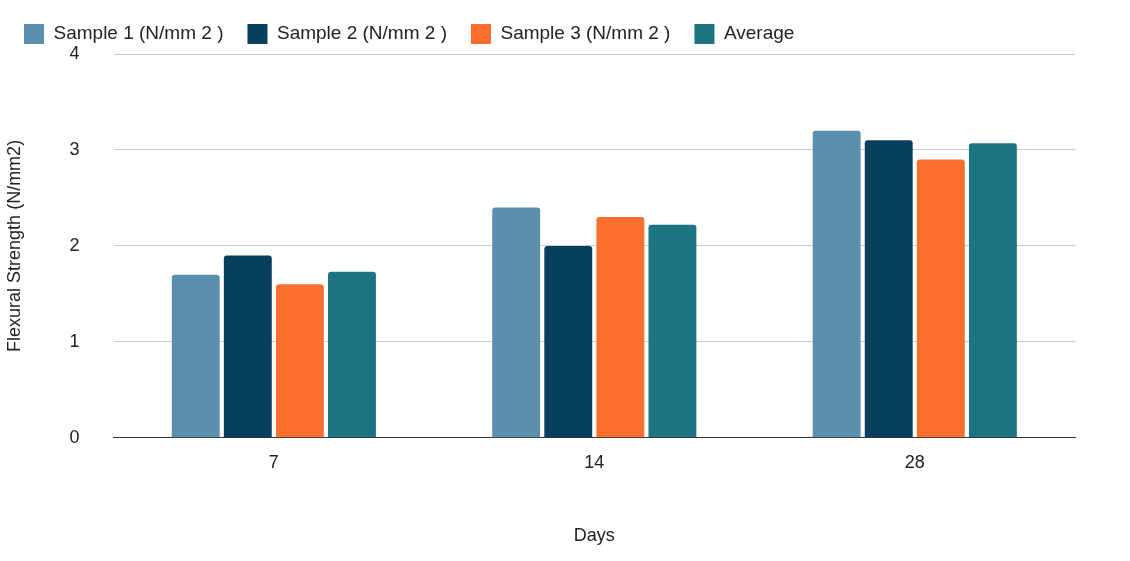 This screenshot has height=561, width=1130. Describe the element at coordinates (74, 244) in the screenshot. I see `y-tick-label: 2` at that location.